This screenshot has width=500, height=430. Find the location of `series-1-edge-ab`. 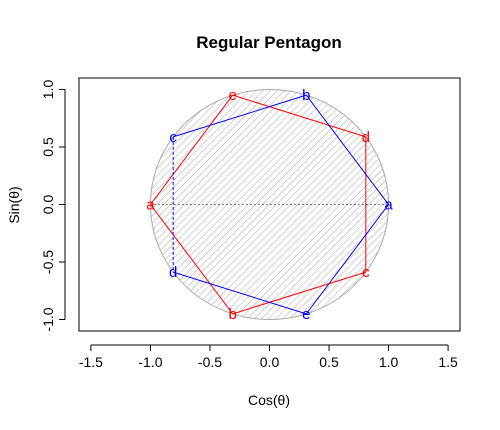

series-1-edge-ab is located at coordinates (192, 259).